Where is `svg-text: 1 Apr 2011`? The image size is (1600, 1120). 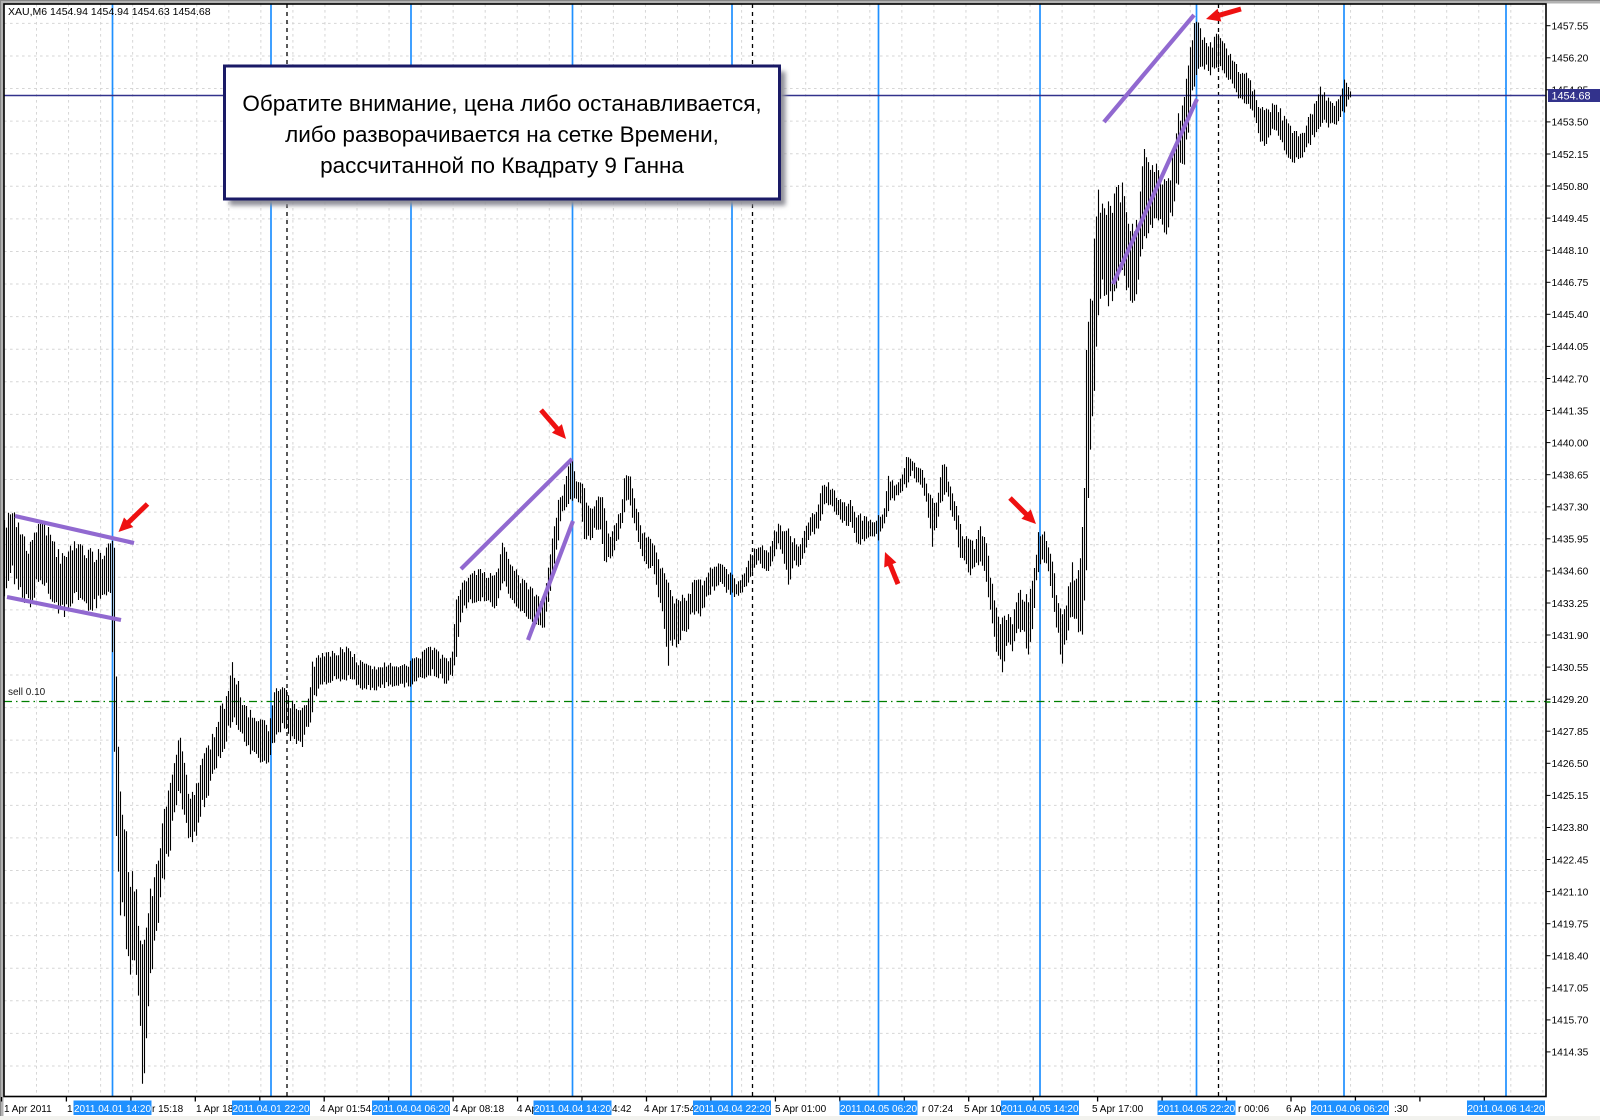 svg-text: 1 Apr 2011 is located at coordinates (28, 1109).